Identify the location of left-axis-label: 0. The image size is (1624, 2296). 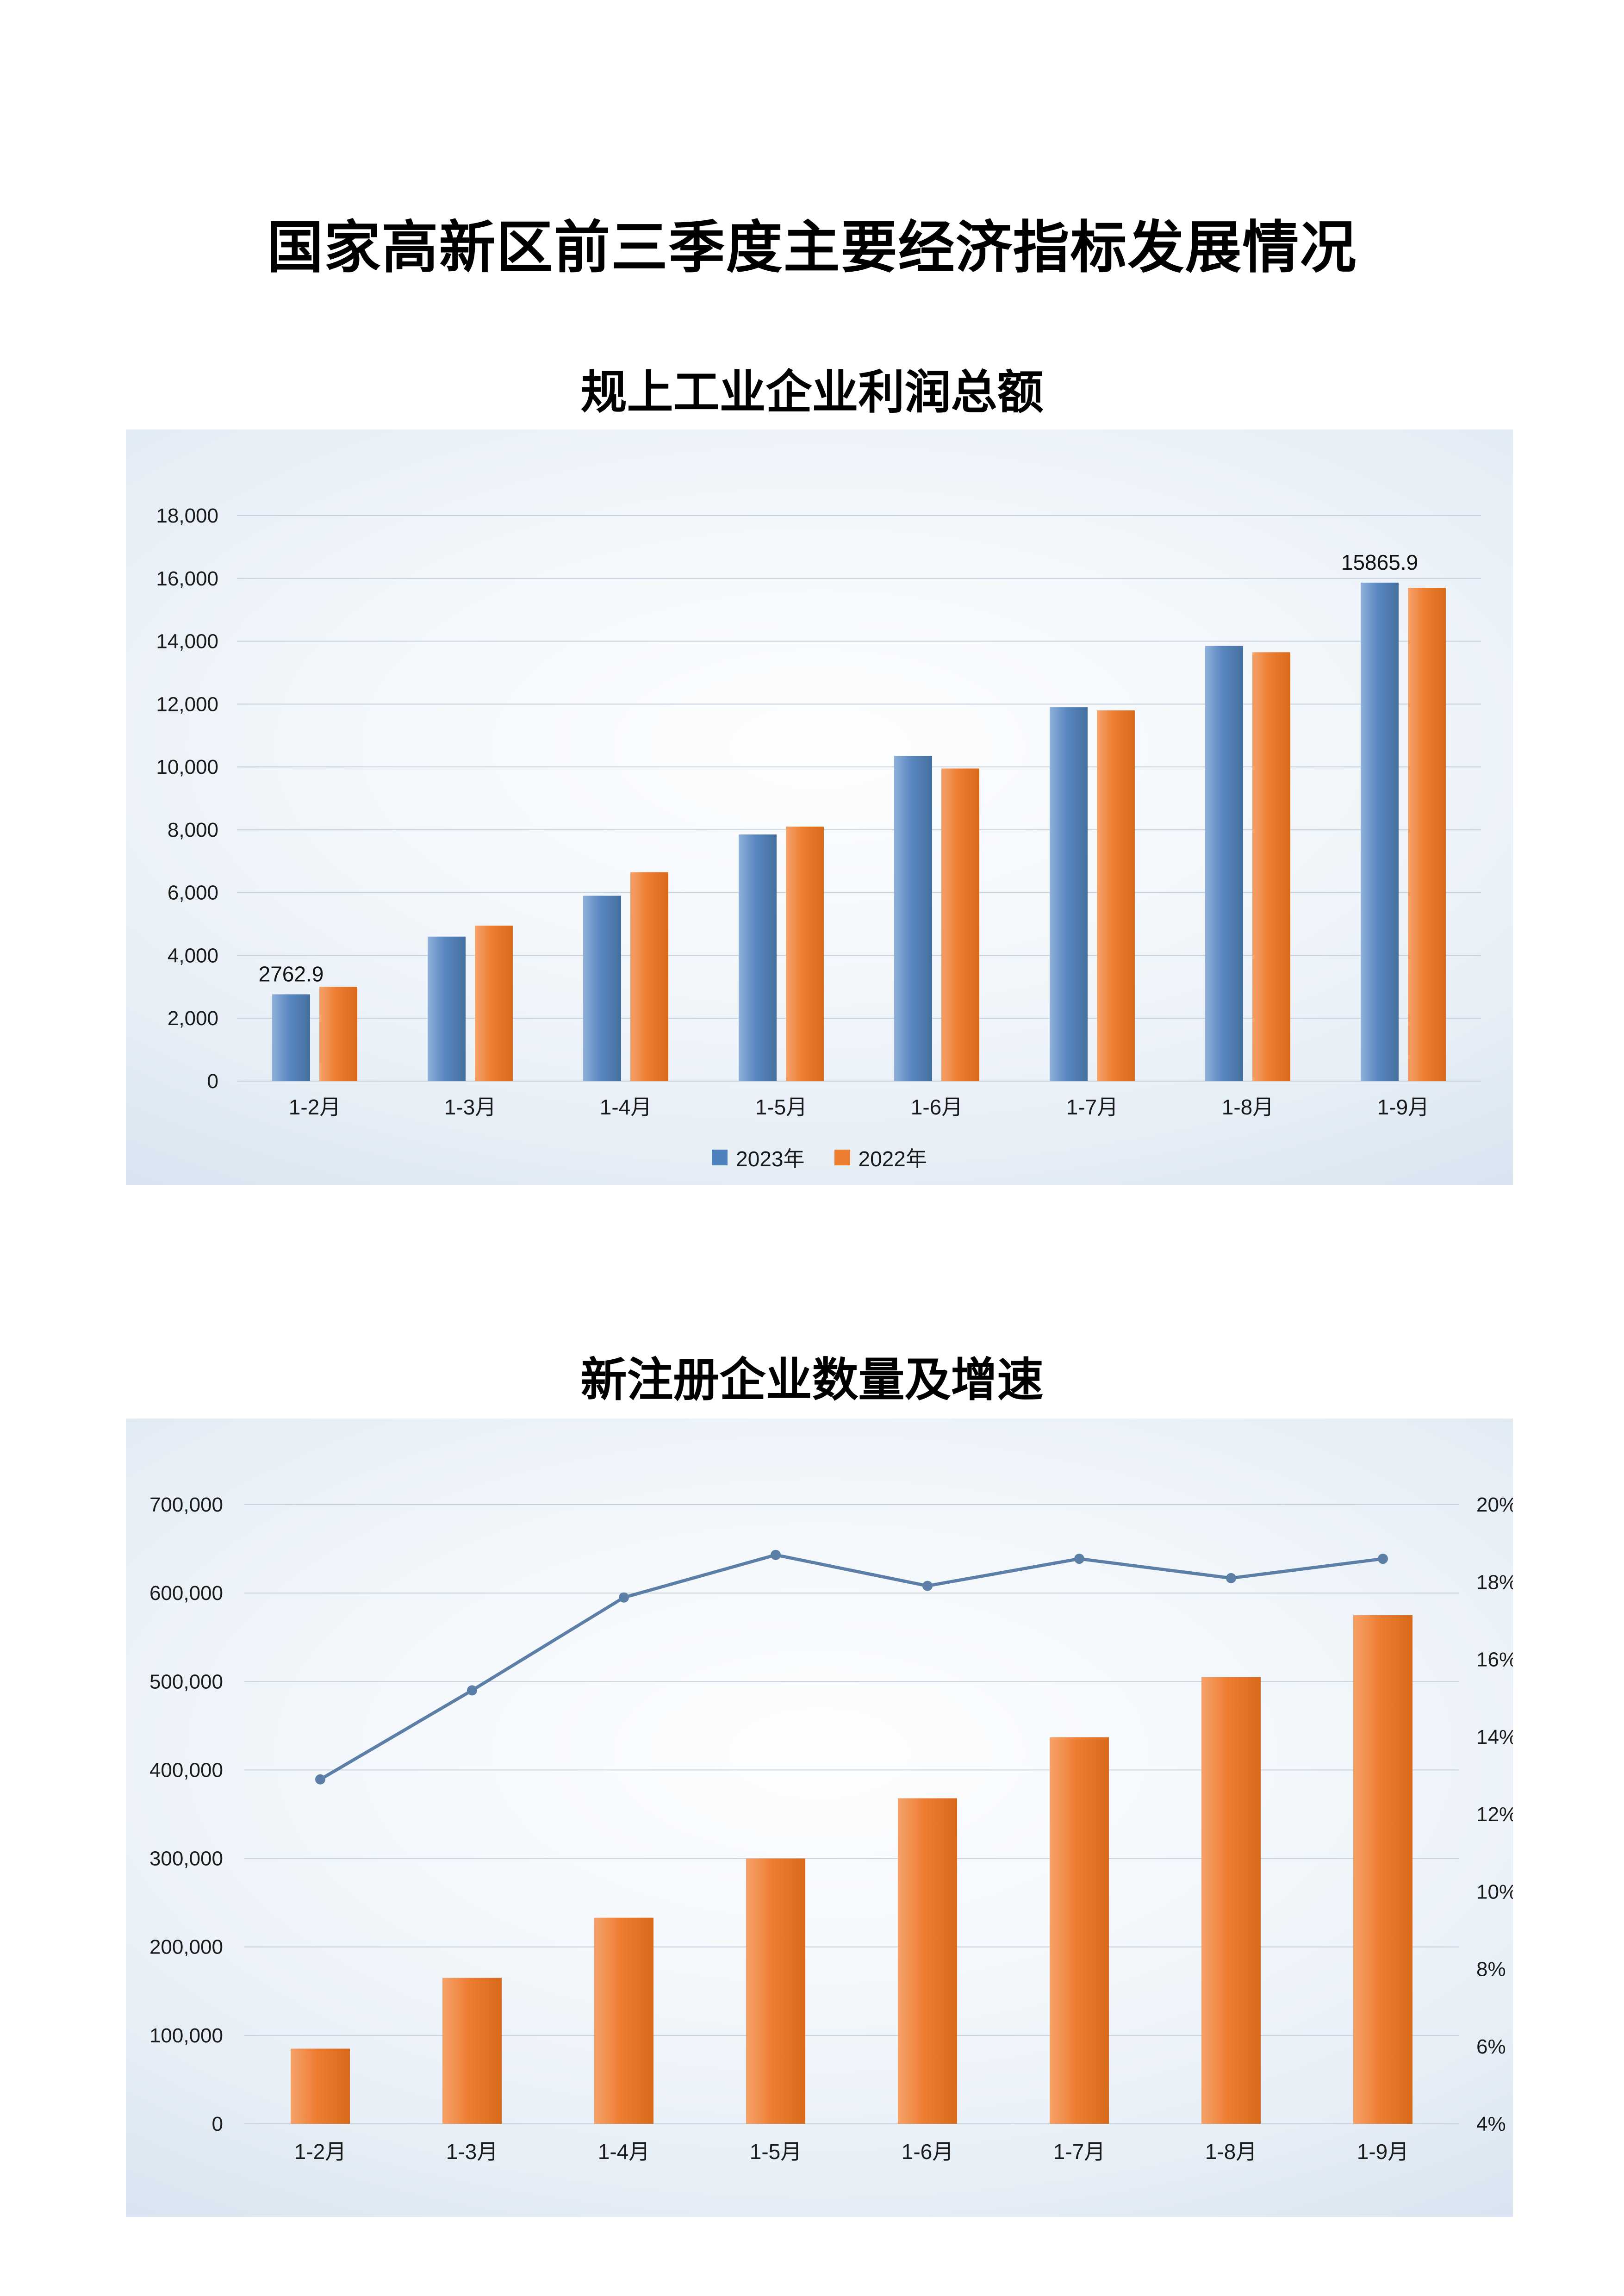
(217, 2124).